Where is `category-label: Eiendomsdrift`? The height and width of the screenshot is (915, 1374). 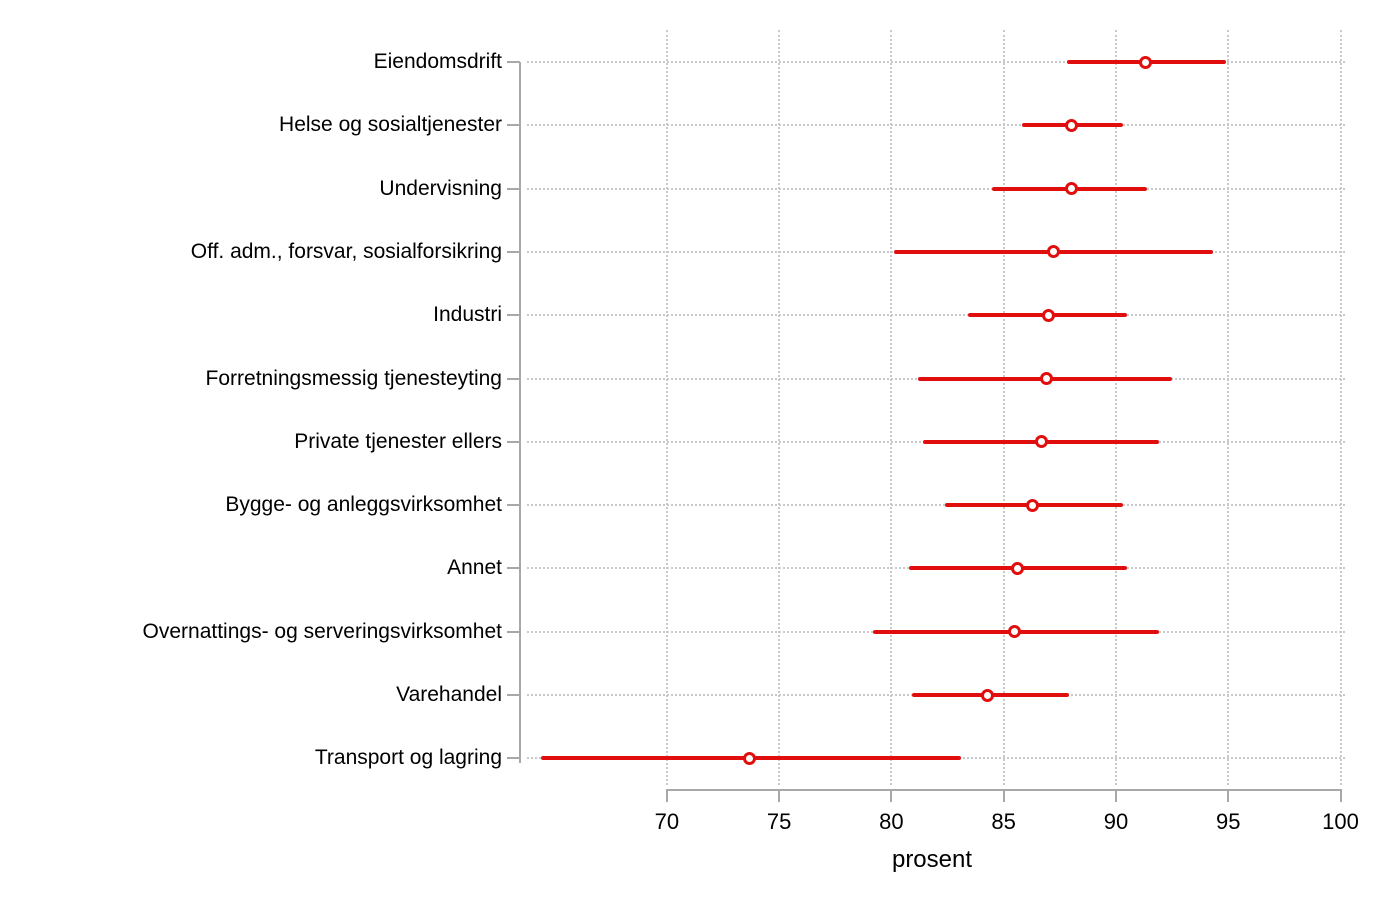 category-label: Eiendomsdrift is located at coordinates (437, 61).